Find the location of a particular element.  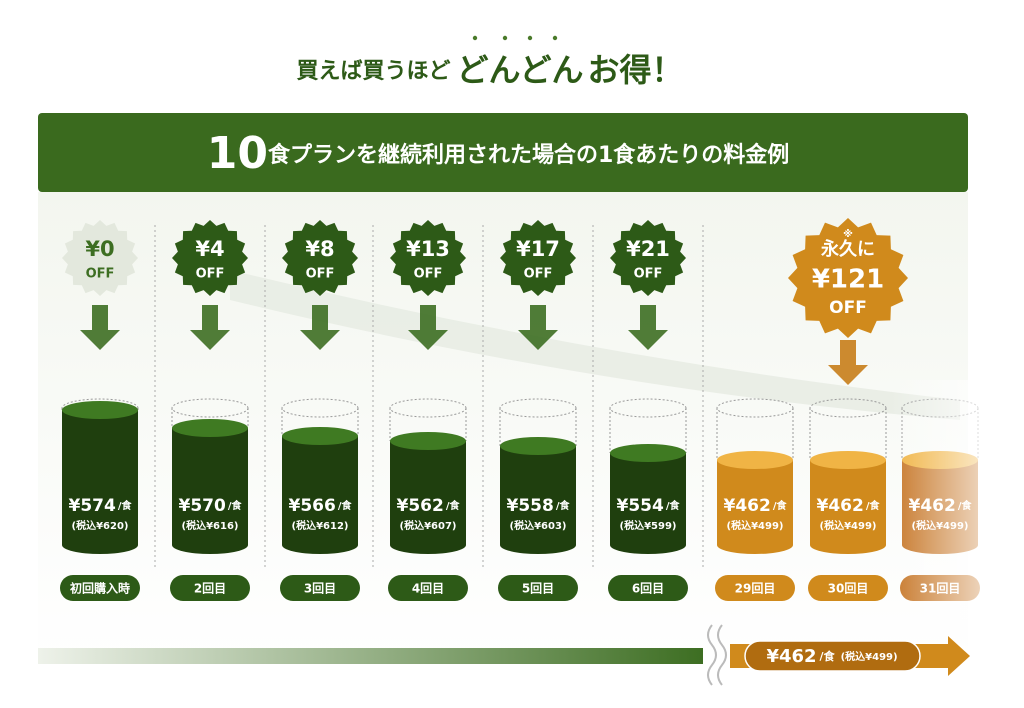

badge-amount: ¥121 is located at coordinates (848, 280).